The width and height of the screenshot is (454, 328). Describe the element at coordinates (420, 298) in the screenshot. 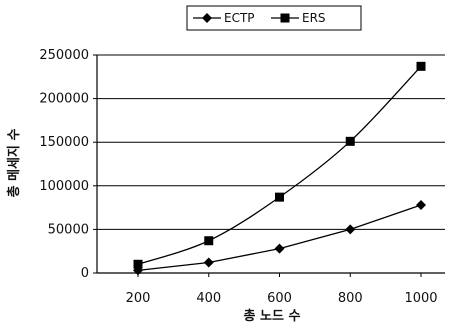

I see `x-tick-label: 1000` at that location.